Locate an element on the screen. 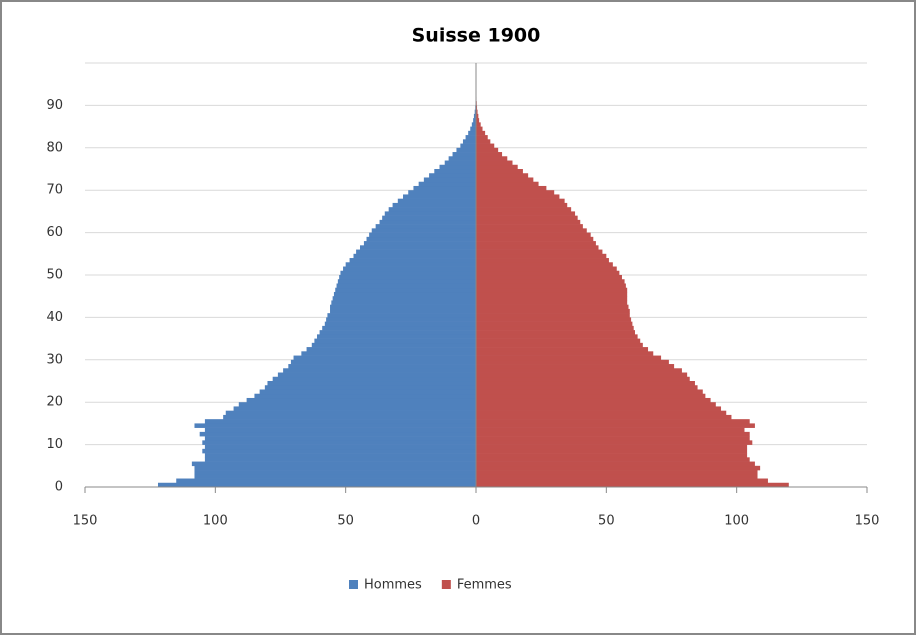 The height and width of the screenshot is (640, 917). y-tick-label: 20 is located at coordinates (54, 402).